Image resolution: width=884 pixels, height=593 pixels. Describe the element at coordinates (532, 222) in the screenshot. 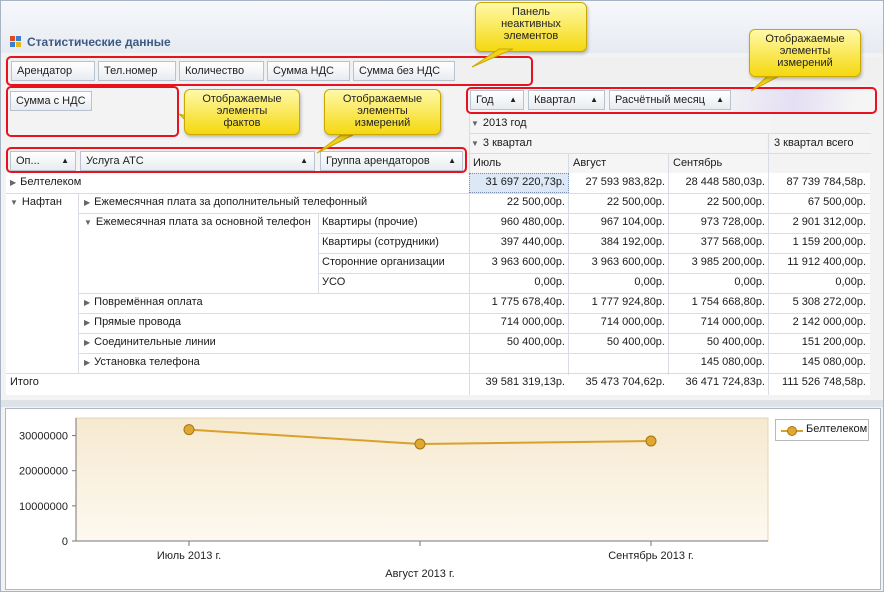

I see `value-cell: 960 480,00р.` at that location.